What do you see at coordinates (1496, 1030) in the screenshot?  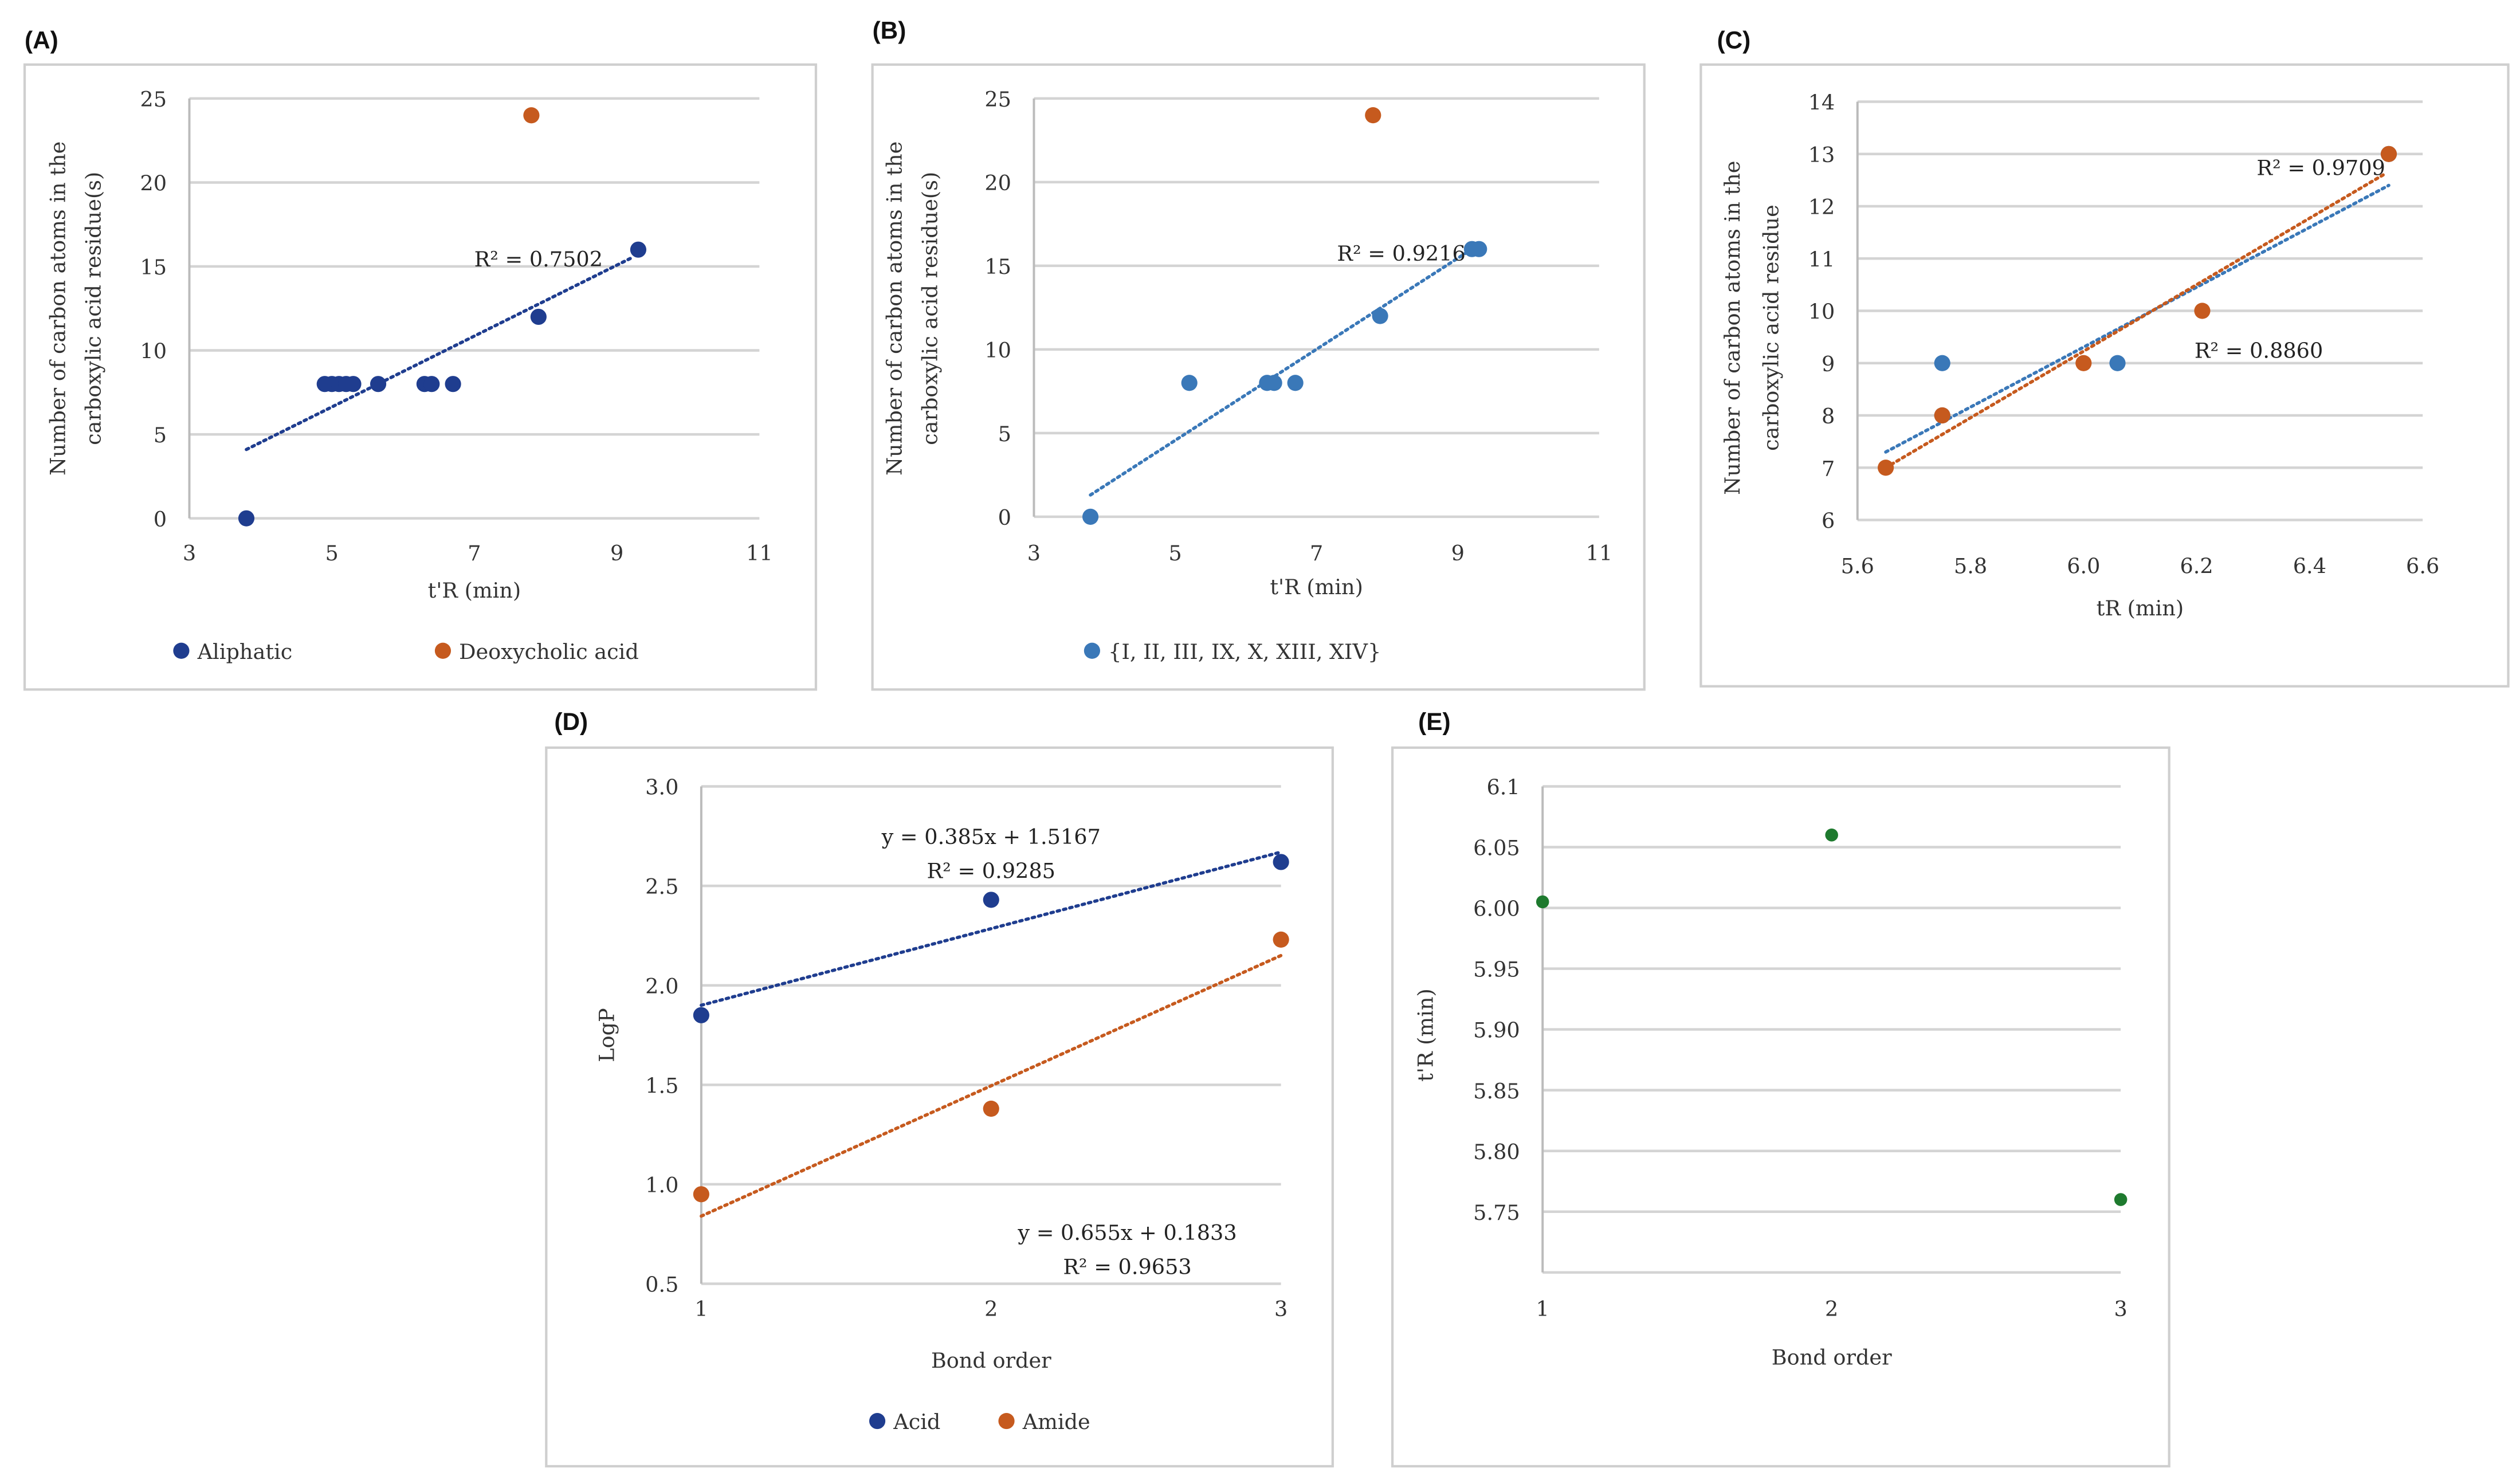 I see `y-tick-label: 5.90` at bounding box center [1496, 1030].